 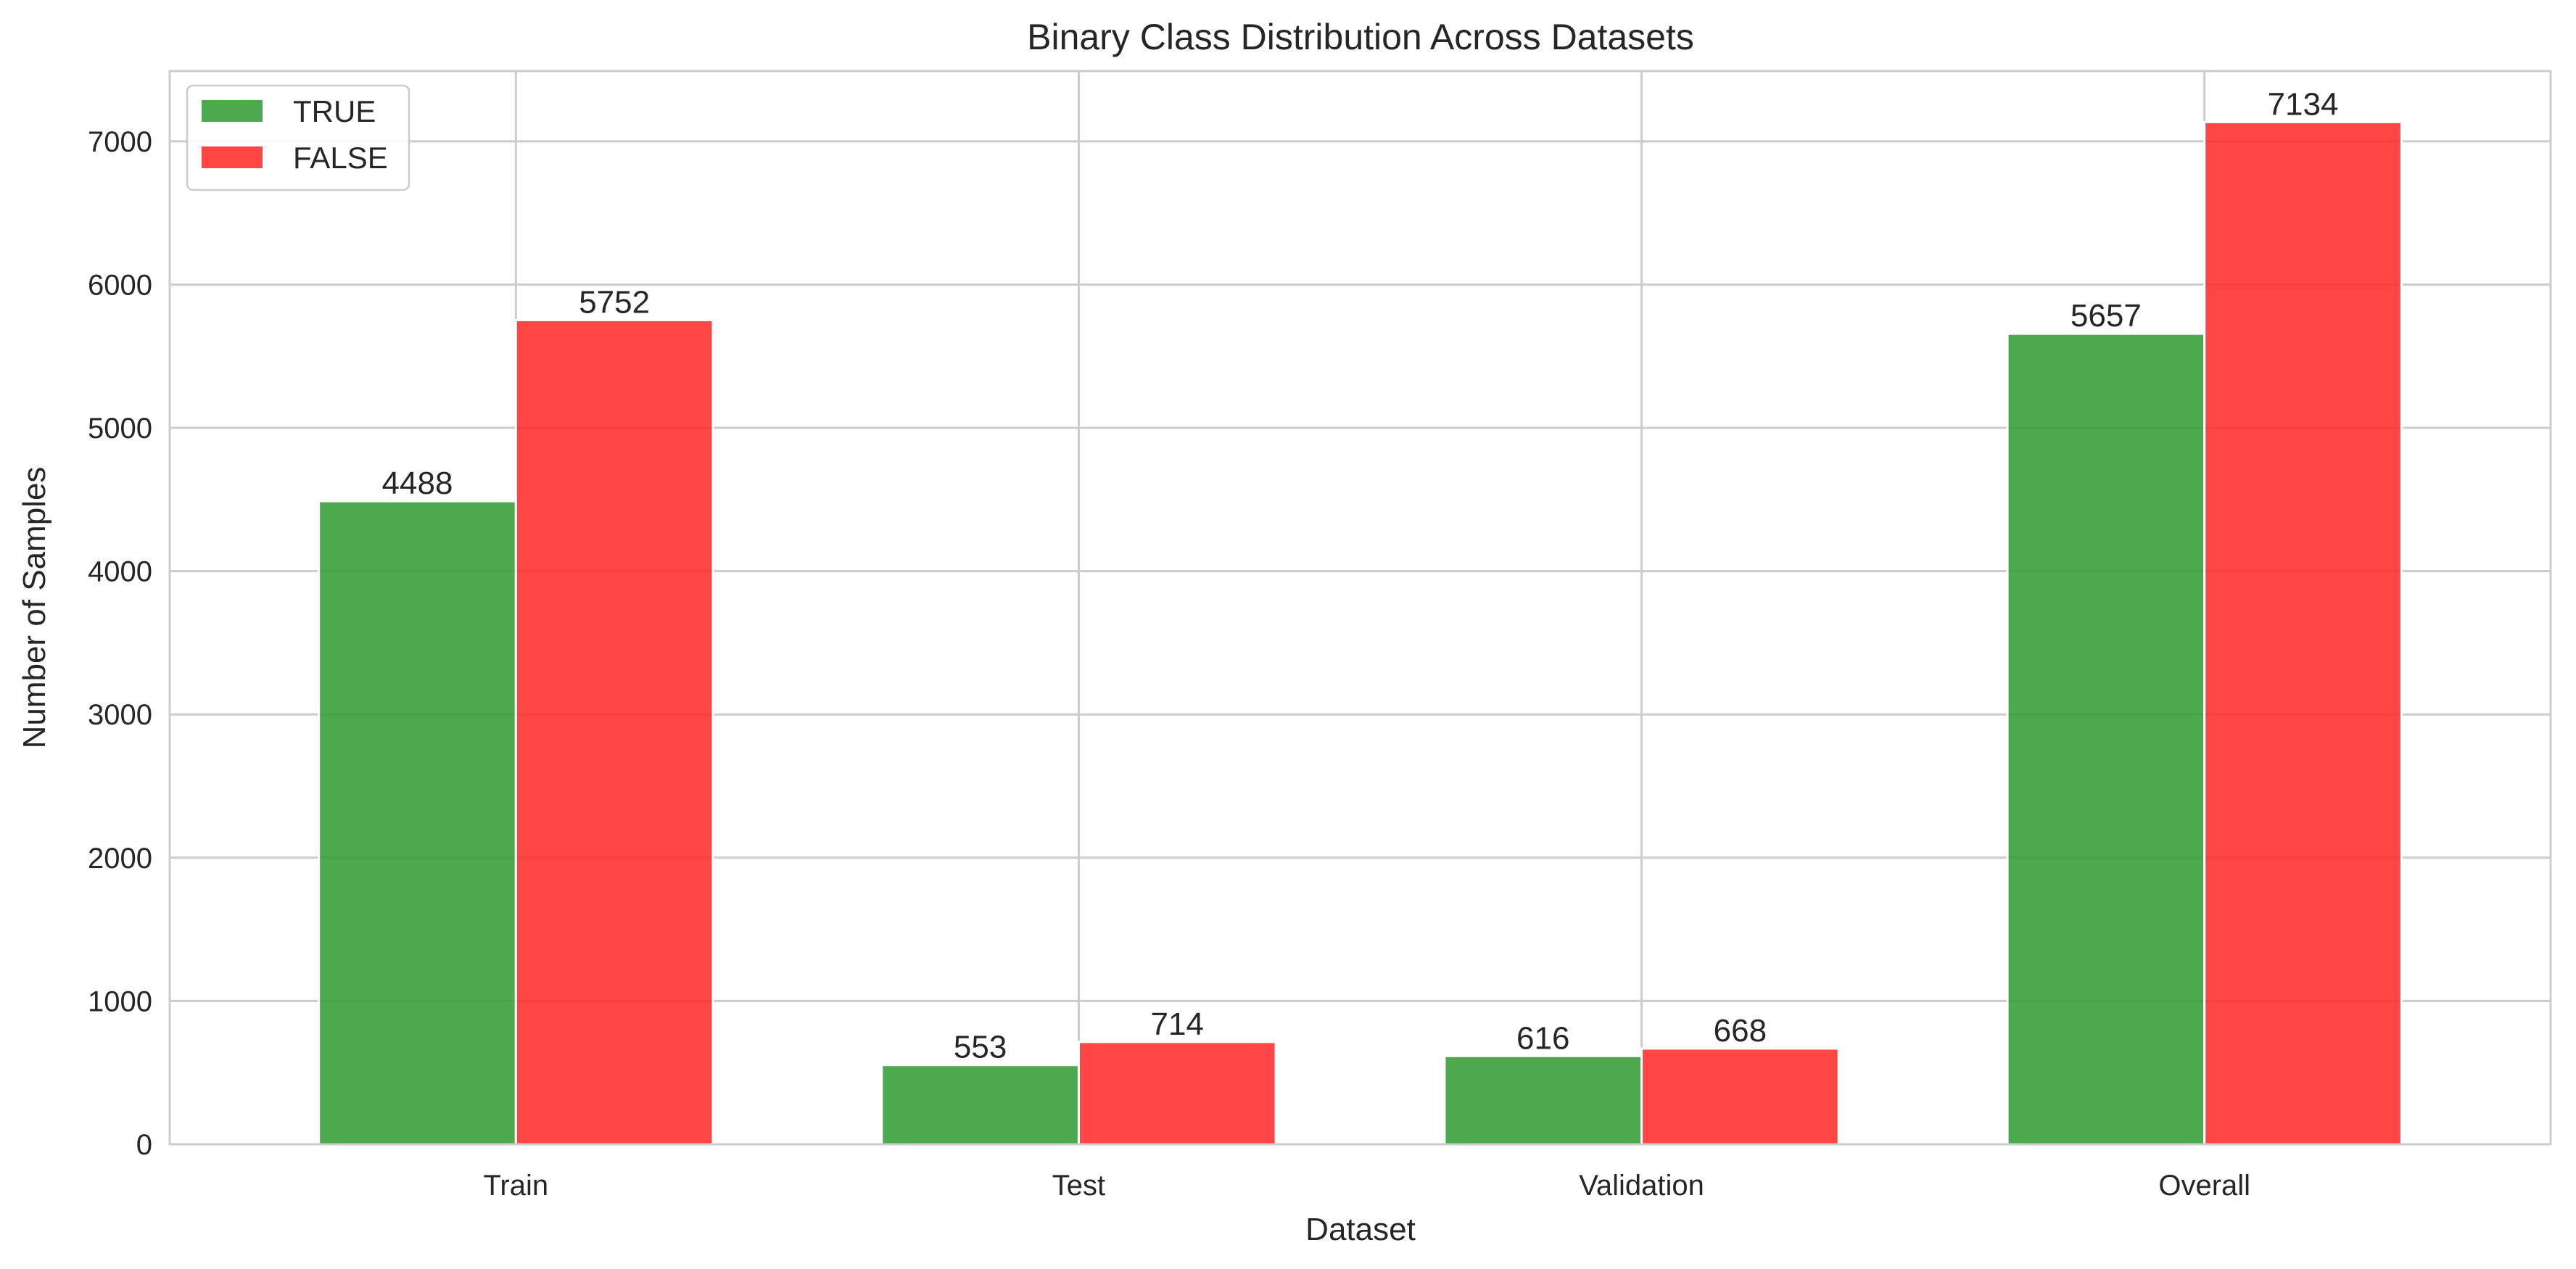 I want to click on bar-false-overall, so click(x=2303, y=633).